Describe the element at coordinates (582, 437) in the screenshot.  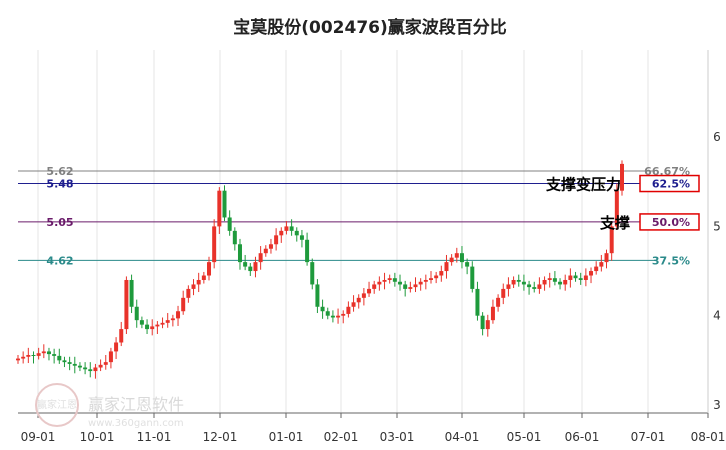
I see `x-tick-label: 06-01` at that location.